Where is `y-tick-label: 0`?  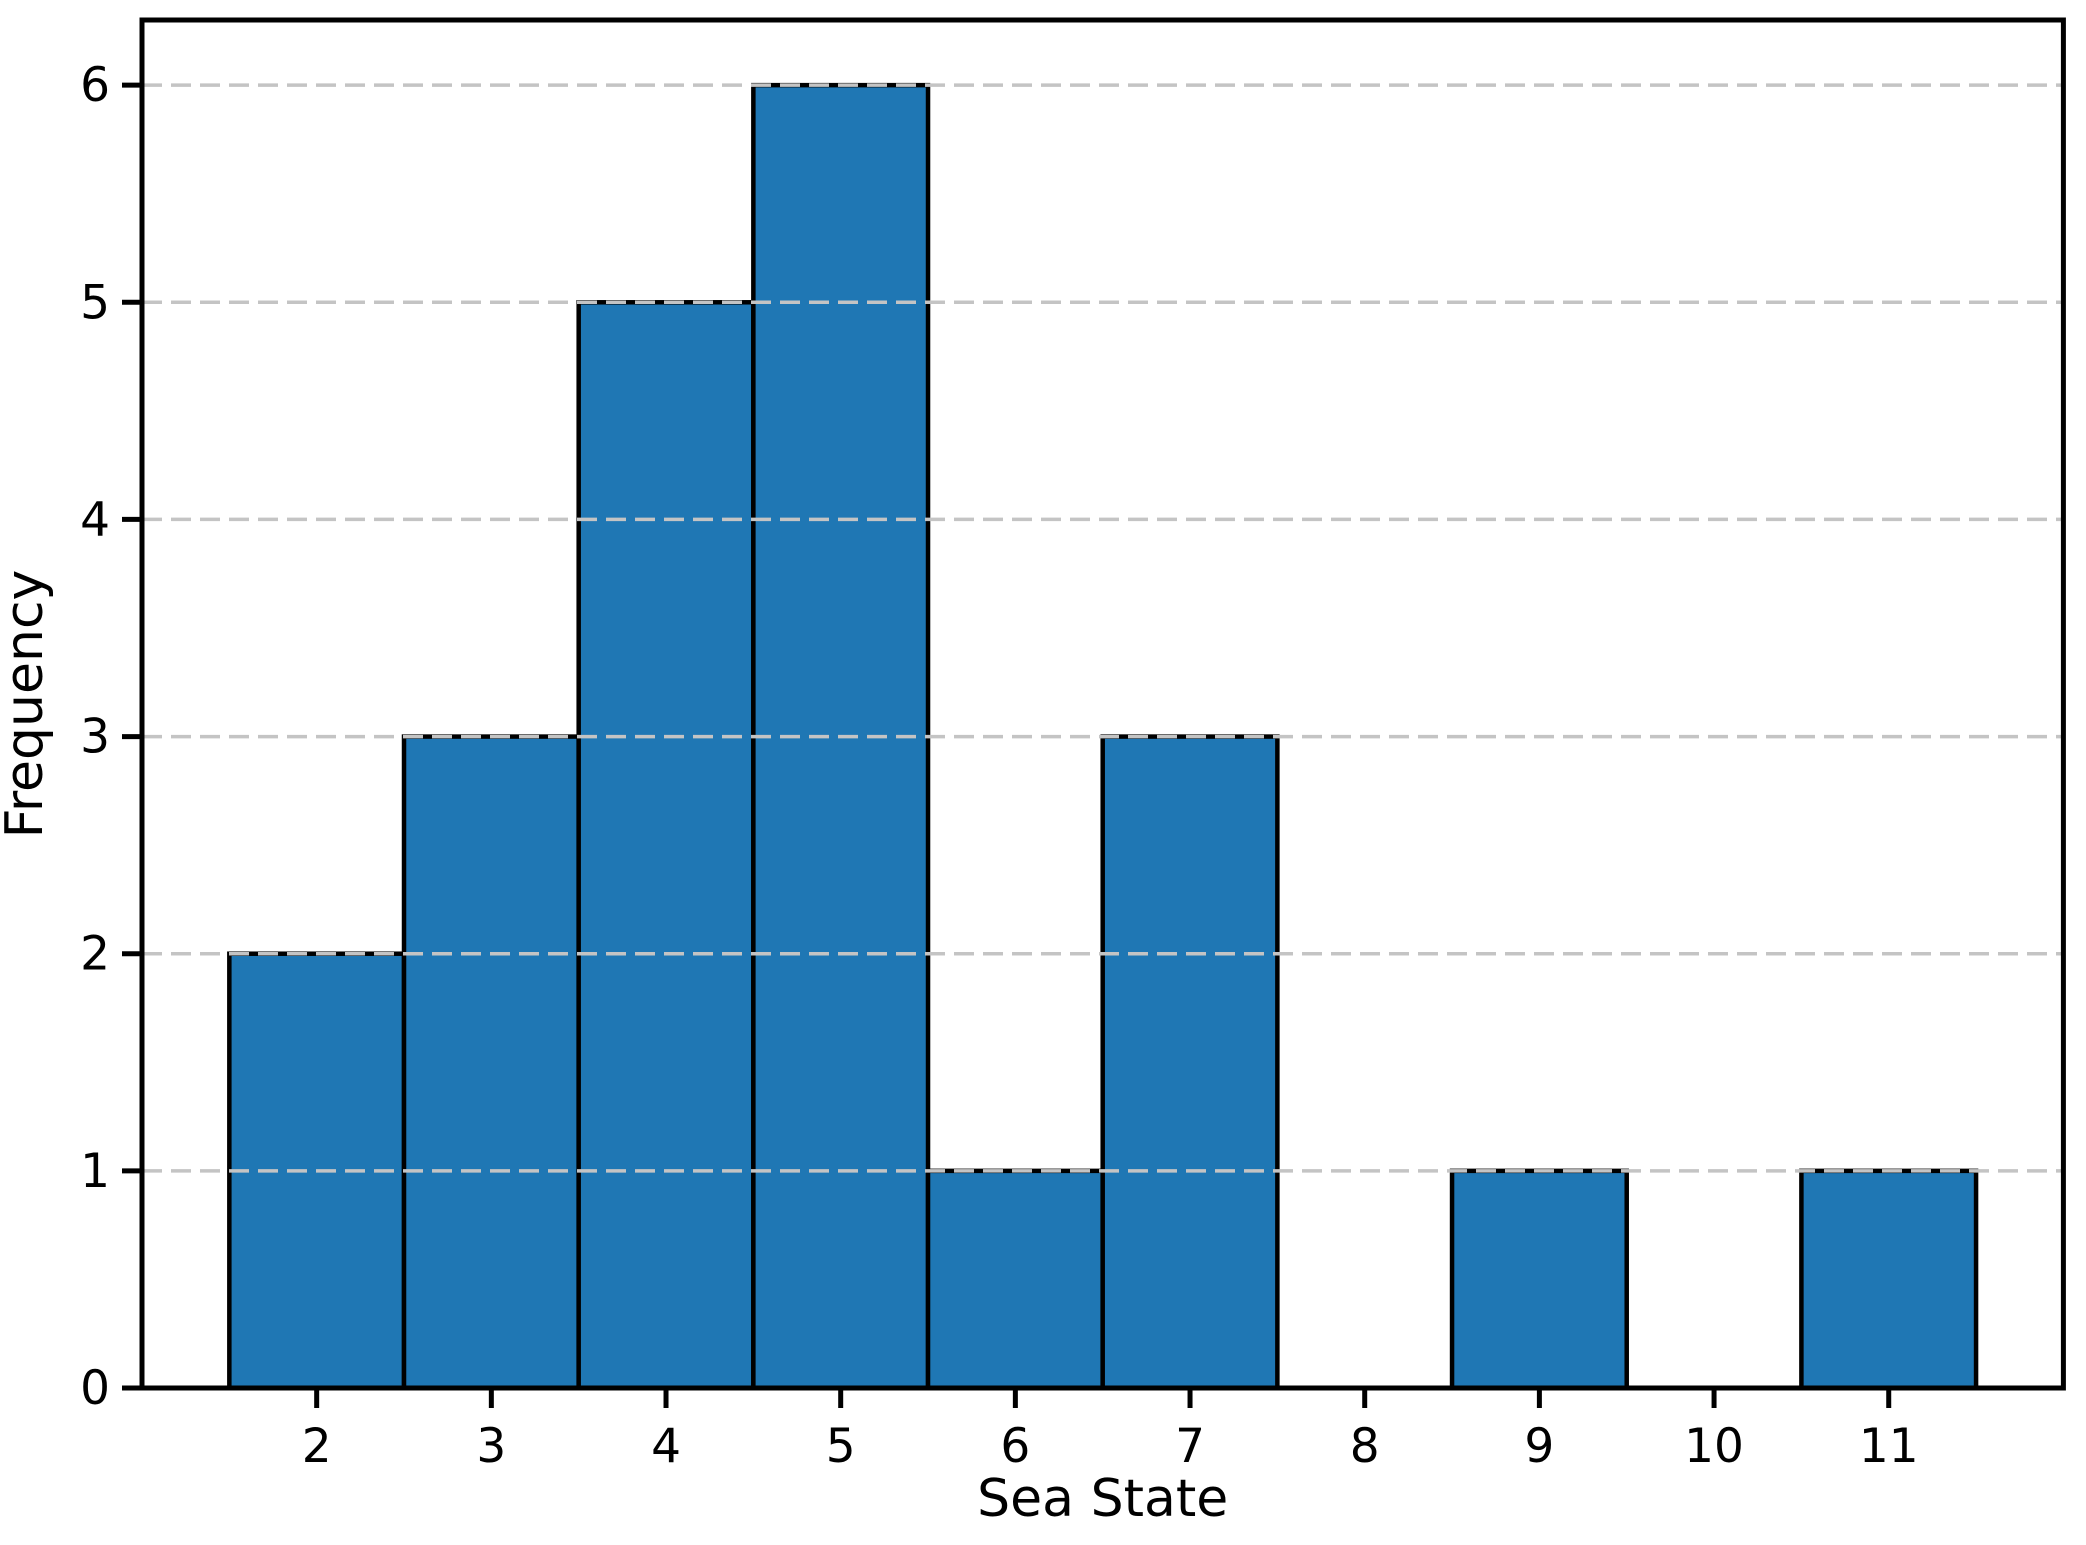 y-tick-label: 0 is located at coordinates (95, 1388).